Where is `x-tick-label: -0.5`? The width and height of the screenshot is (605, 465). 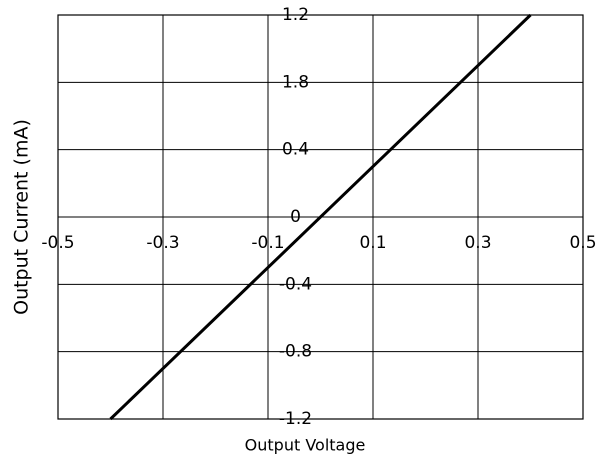 x-tick-label: -0.5 is located at coordinates (57, 243).